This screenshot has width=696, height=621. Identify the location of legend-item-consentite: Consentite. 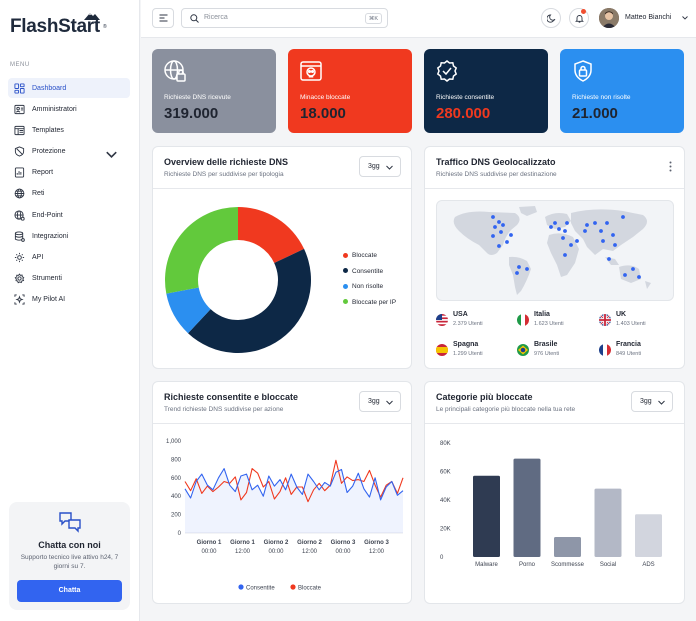
(363, 271).